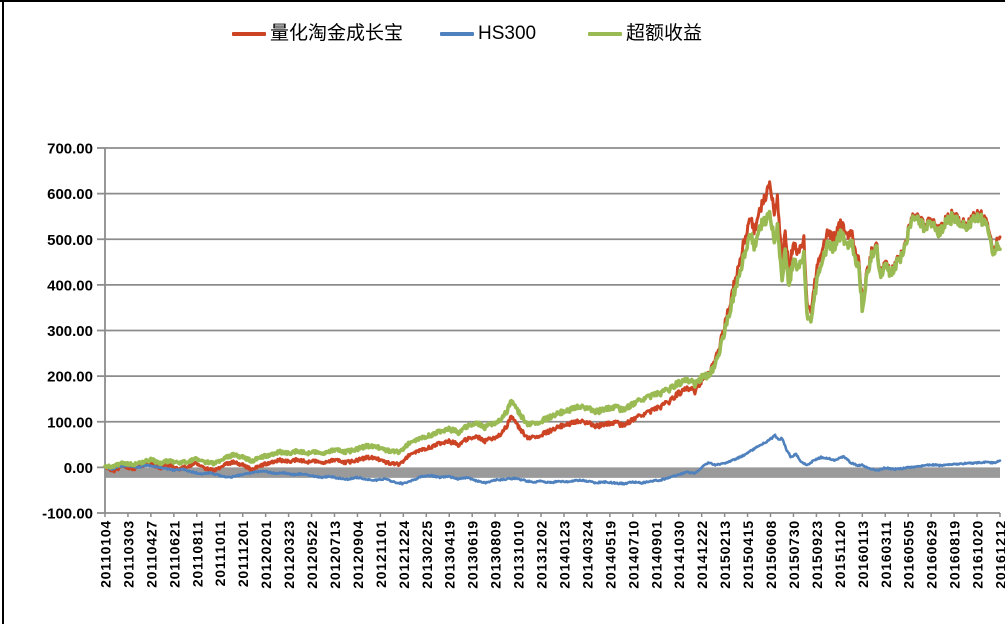 The height and width of the screenshot is (624, 1005). Describe the element at coordinates (249, 34) in the screenshot. I see `legend-line-fund-icon` at that location.